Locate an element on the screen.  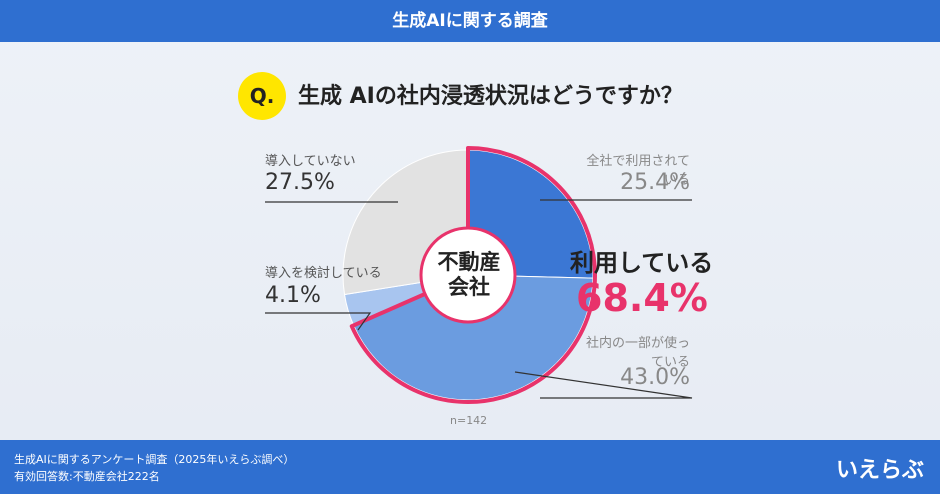
sample-note: n=142 is located at coordinates (469, 420).